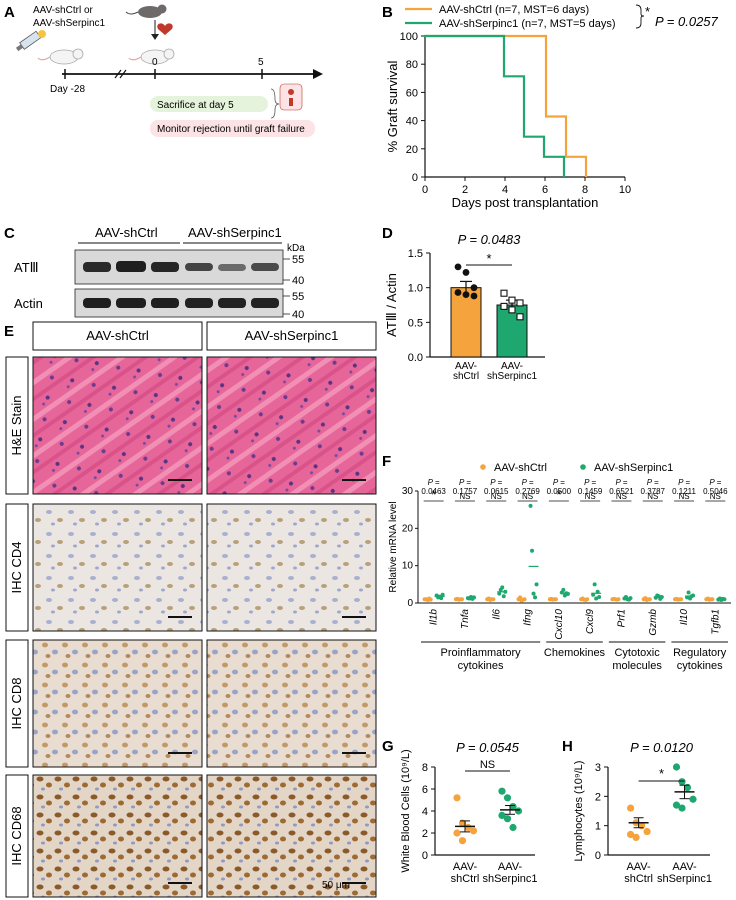  What do you see at coordinates (26, 267) in the screenshot?
I see `blot-row-at3: ATⅢ` at bounding box center [26, 267].